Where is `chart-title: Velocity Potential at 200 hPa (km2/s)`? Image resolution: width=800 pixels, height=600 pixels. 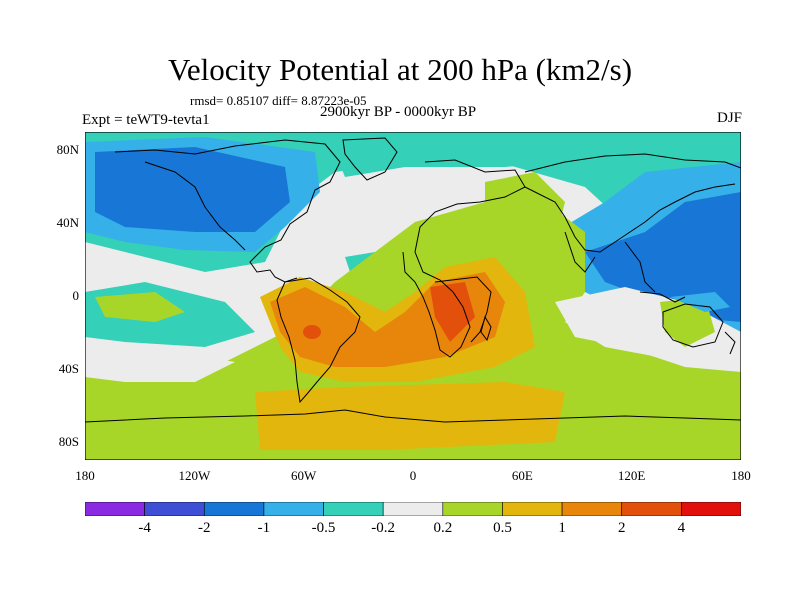
chart-title: Velocity Potential at 200 hPa (km2/s) is located at coordinates (400, 69).